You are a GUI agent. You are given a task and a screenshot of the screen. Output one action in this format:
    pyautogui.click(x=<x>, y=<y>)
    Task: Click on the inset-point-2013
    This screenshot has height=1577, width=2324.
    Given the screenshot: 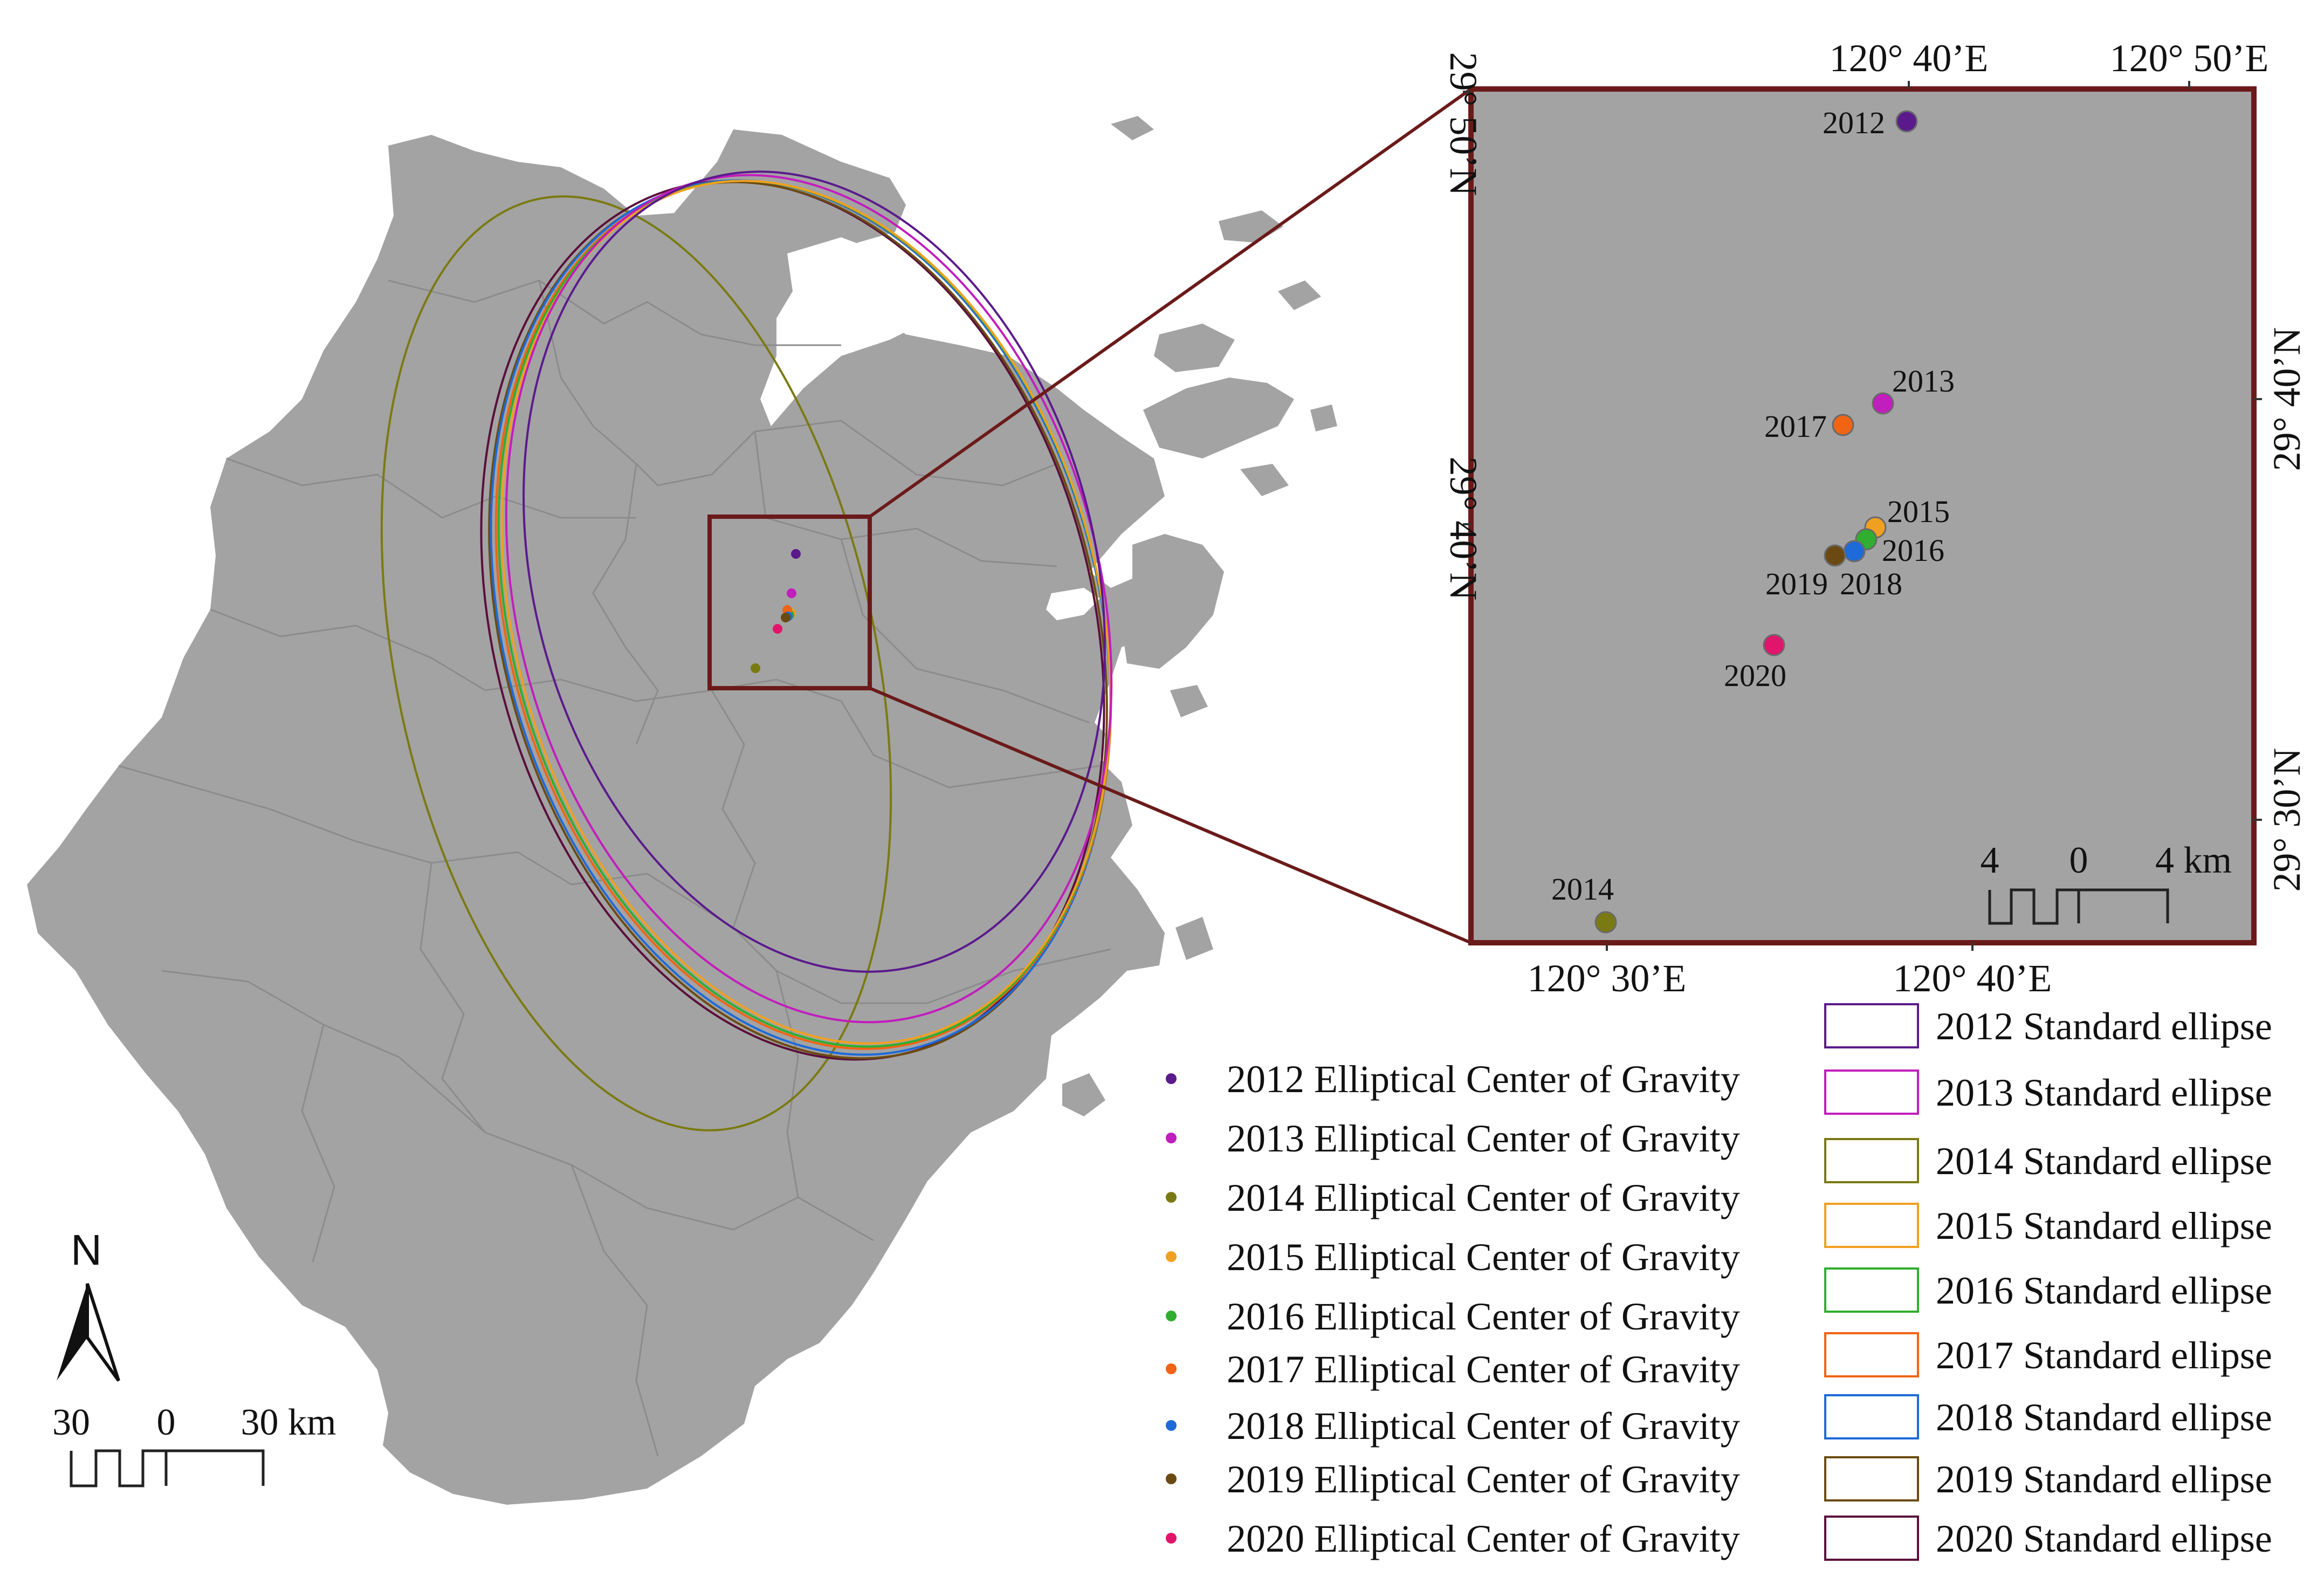 What is the action you would take?
    pyautogui.click(x=1883, y=404)
    